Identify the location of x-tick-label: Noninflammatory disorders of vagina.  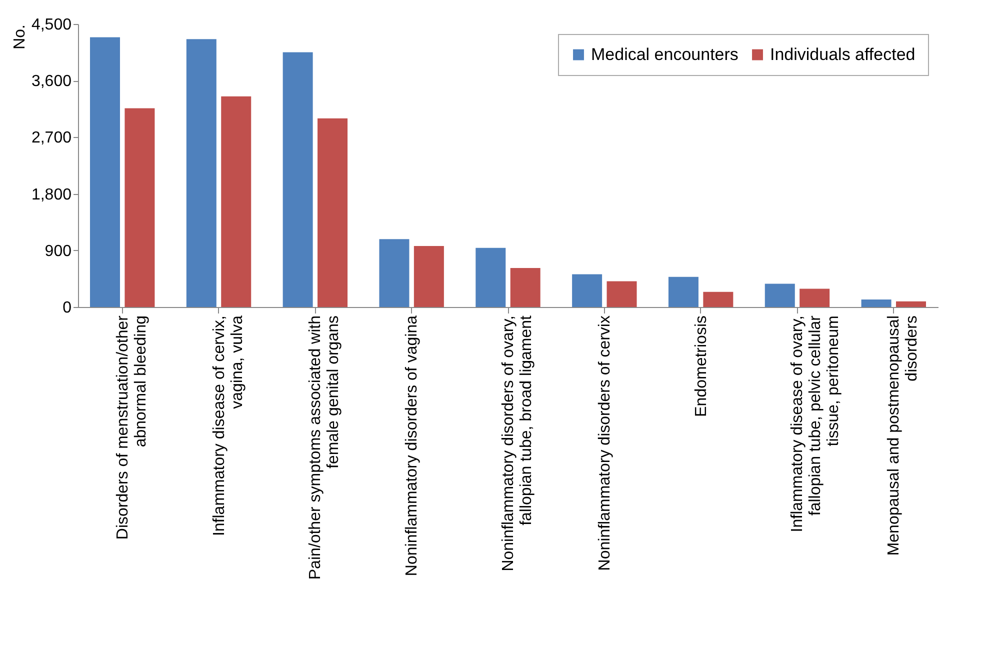
(412, 445).